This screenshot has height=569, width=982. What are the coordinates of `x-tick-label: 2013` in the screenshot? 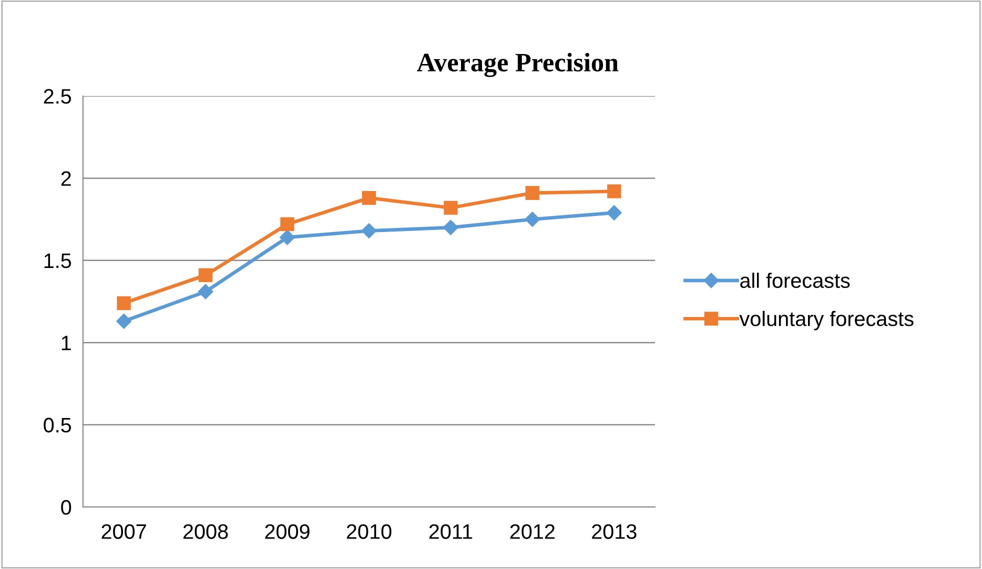 It's located at (614, 531).